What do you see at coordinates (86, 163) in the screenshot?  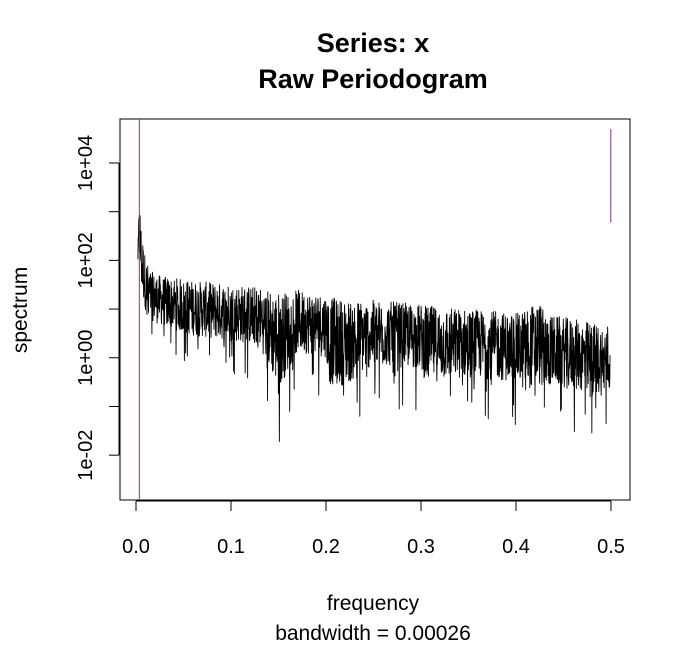 I see `y-tick-label: 1e+04` at bounding box center [86, 163].